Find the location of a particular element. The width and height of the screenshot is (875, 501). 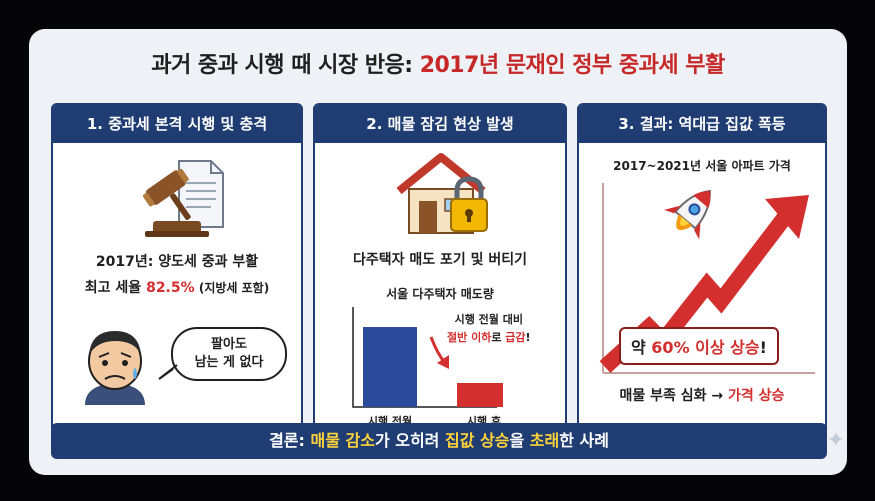

top-tax-rate: 82.5% is located at coordinates (170, 288).